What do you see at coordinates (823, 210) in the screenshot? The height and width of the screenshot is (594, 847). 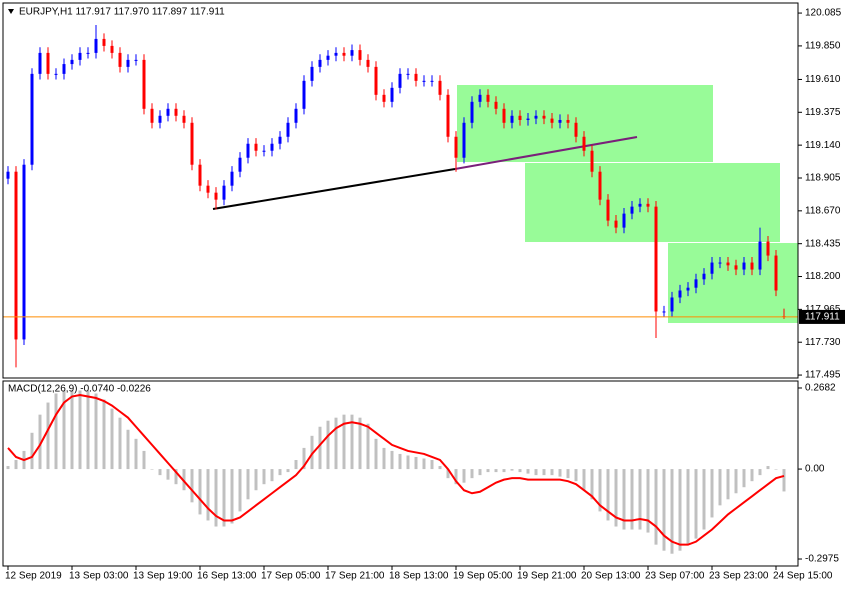 I see `y-tick-label: 118.670` at bounding box center [823, 210].